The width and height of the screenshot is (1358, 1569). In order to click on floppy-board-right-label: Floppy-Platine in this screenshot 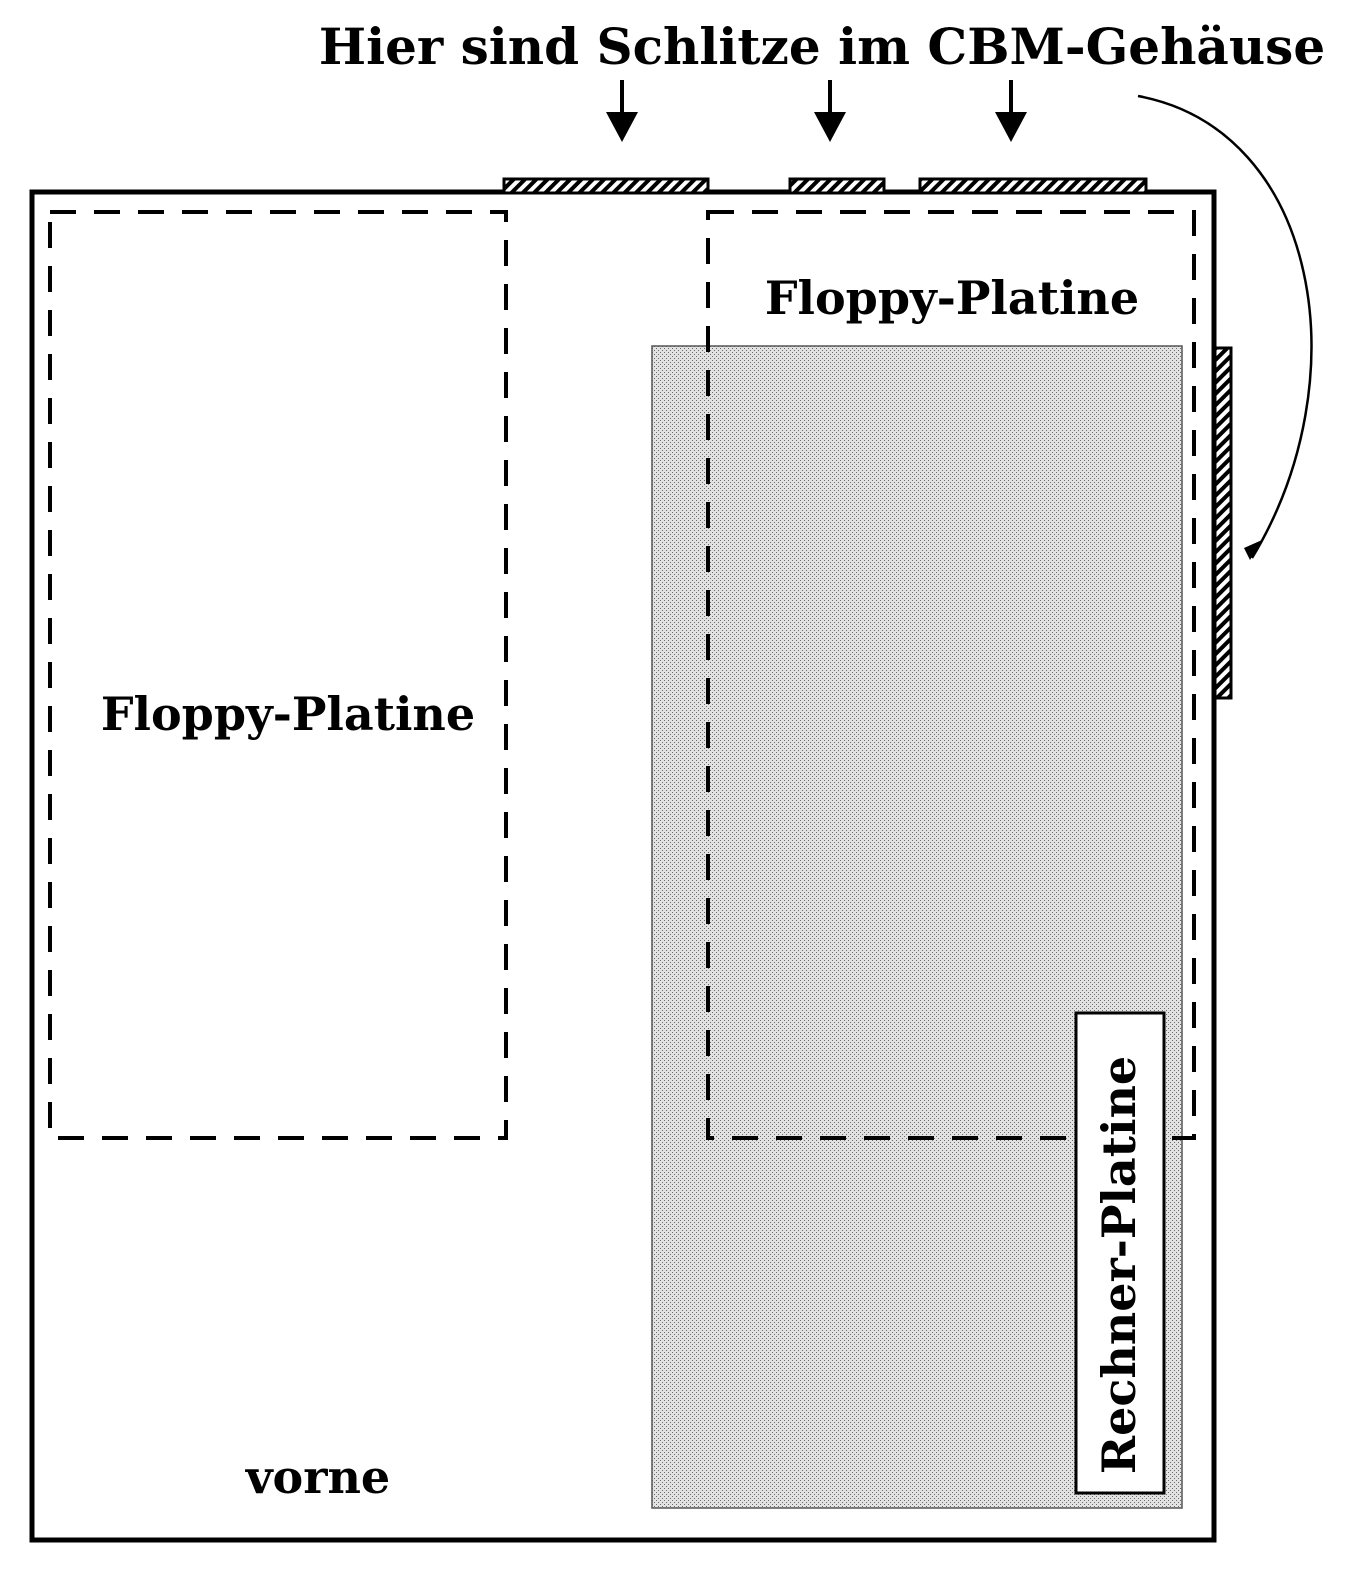, I will do `click(952, 298)`.